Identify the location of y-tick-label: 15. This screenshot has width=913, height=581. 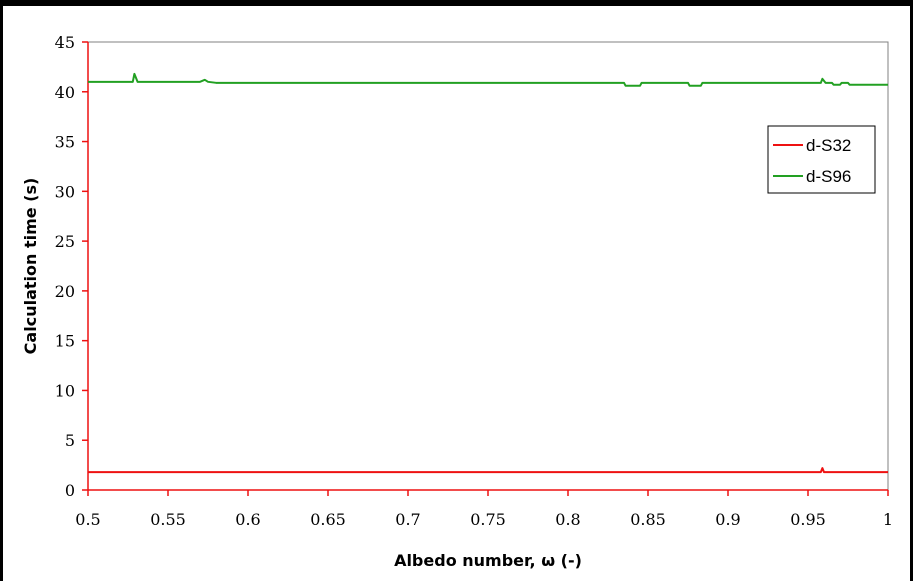
(65, 341).